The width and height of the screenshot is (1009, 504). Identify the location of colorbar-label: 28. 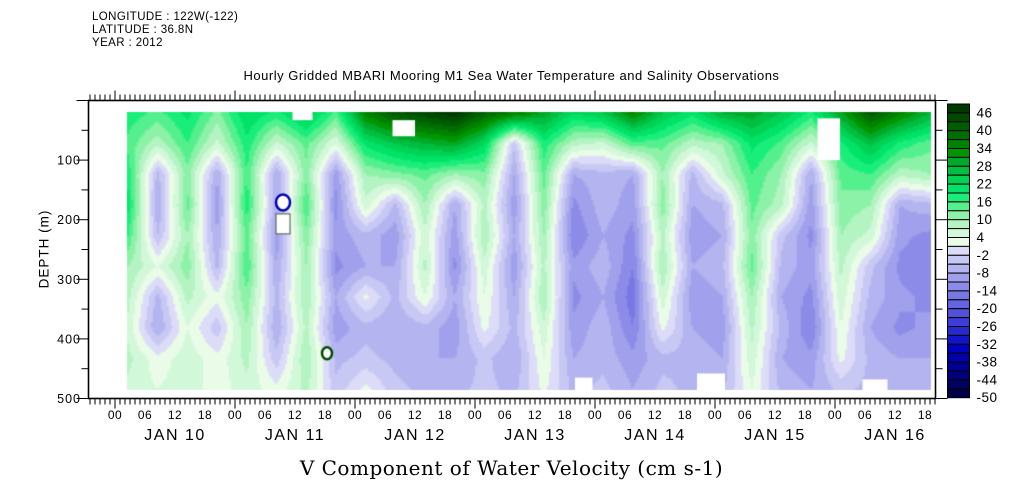
(985, 166).